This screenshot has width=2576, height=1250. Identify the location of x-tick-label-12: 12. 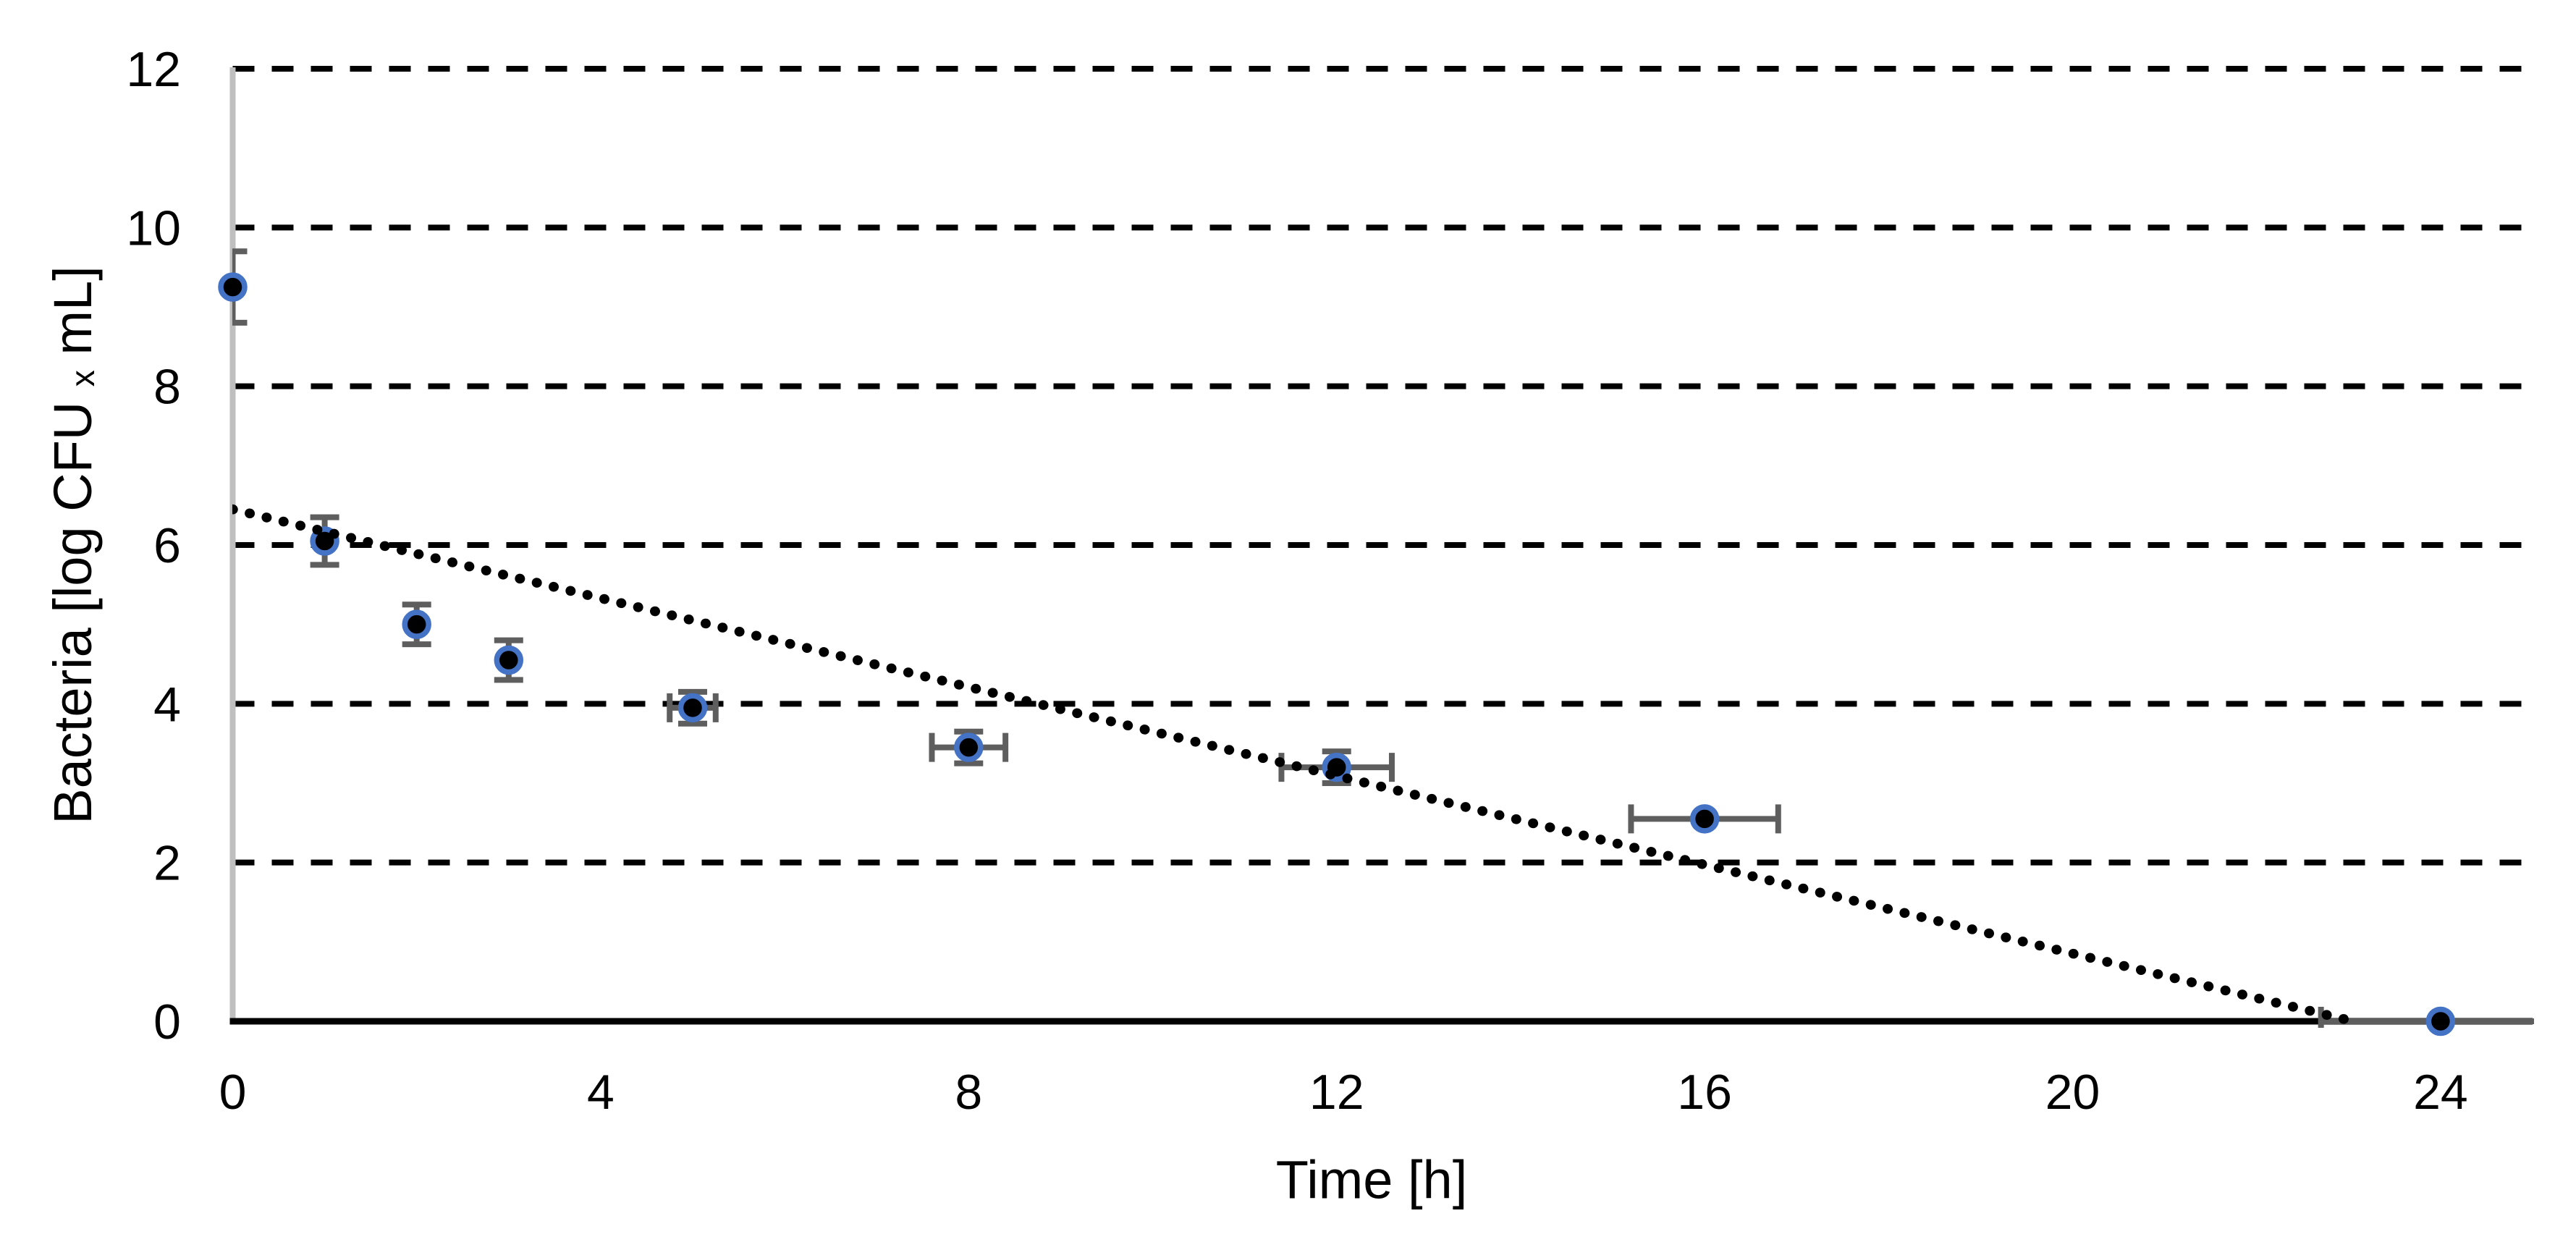
(1336, 1092).